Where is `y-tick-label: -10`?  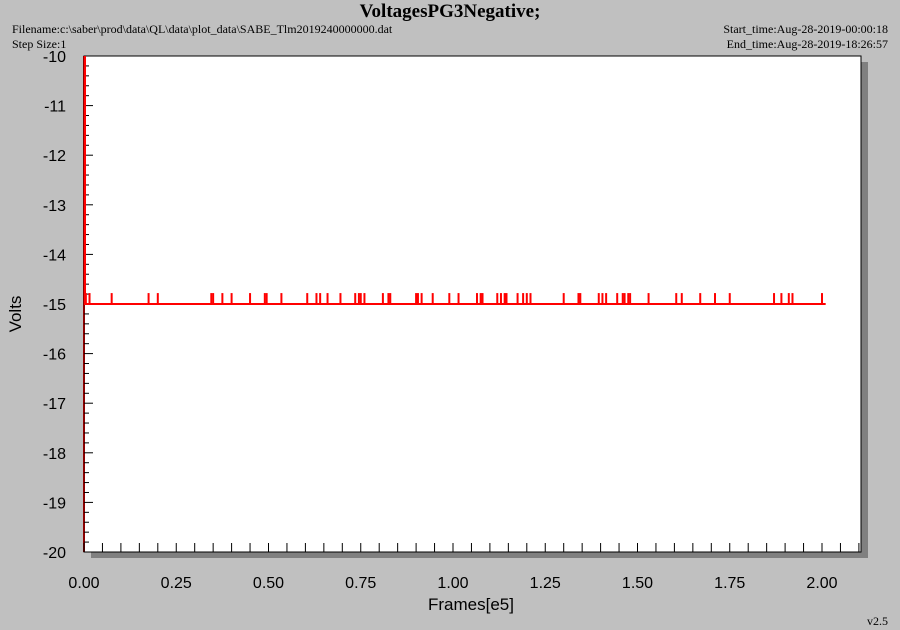 y-tick-label: -10 is located at coordinates (54, 57).